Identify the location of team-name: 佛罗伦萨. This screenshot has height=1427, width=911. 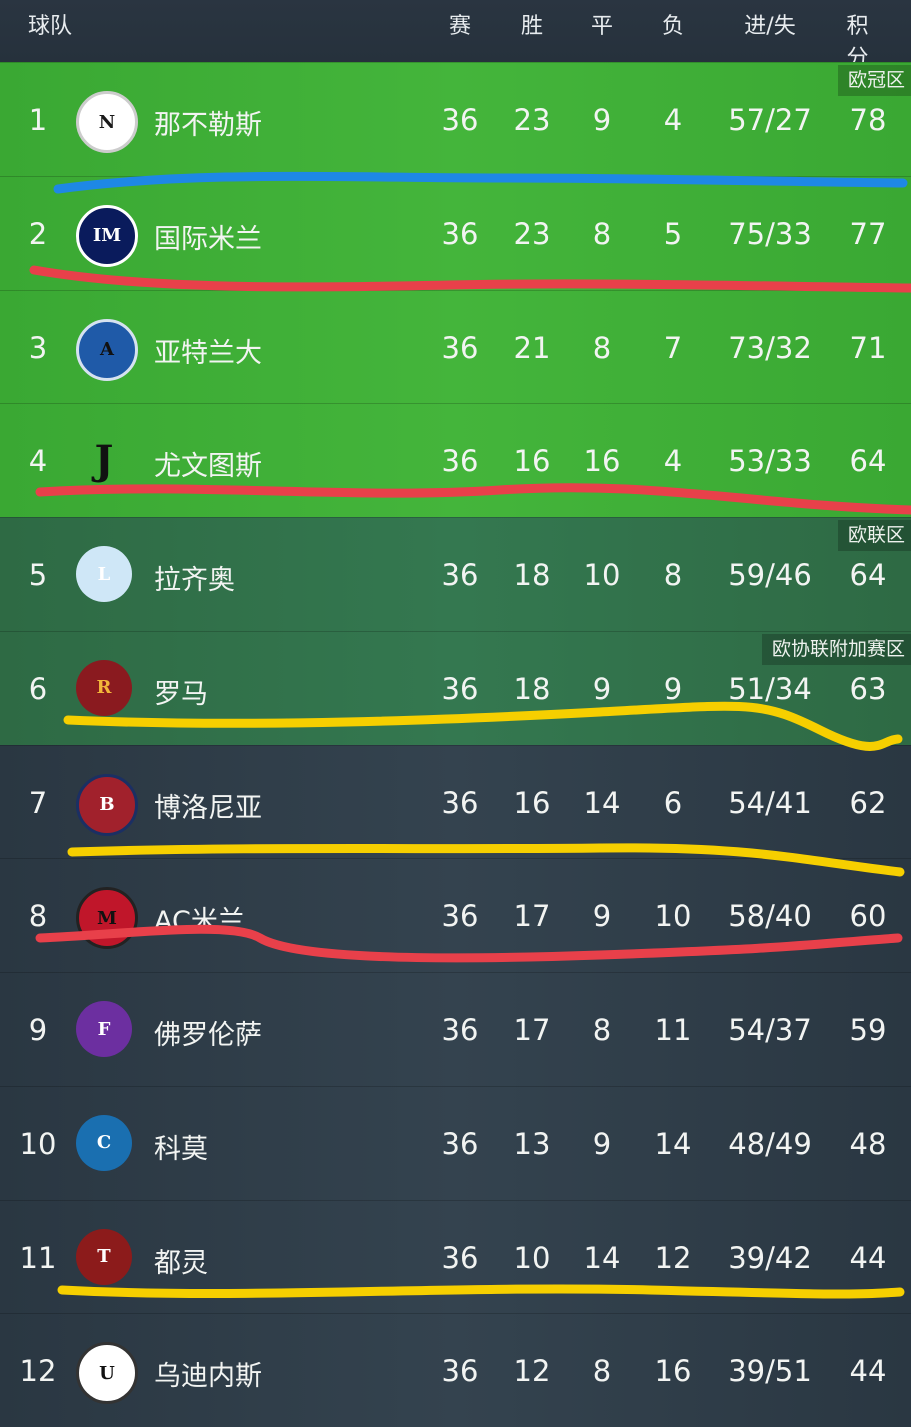
(208, 1035).